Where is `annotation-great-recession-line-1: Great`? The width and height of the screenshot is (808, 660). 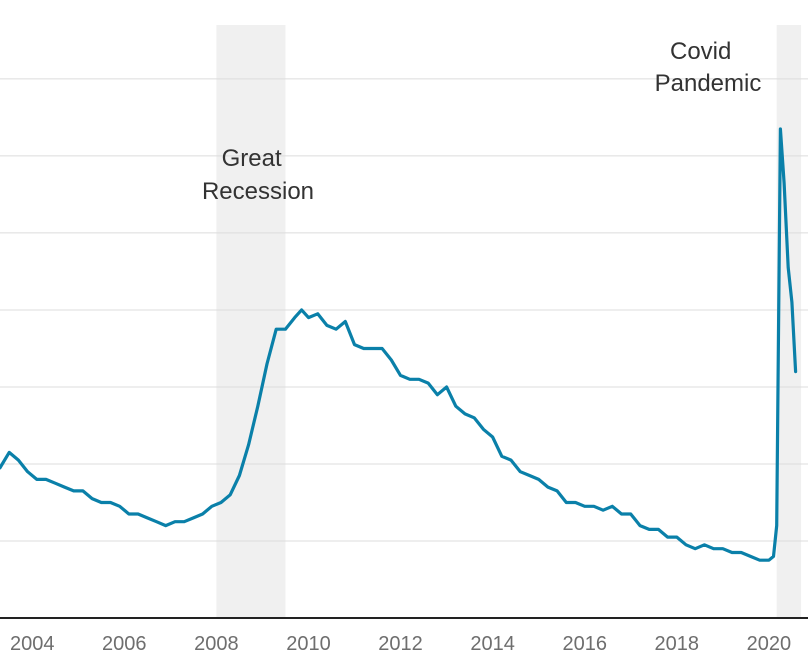
annotation-great-recession-line-1: Great is located at coordinates (252, 158).